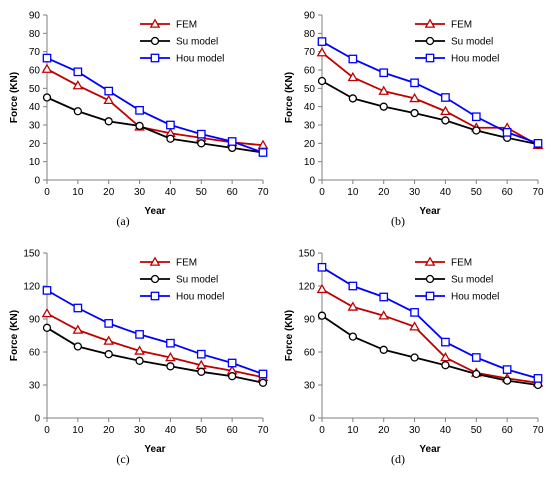 This screenshot has width=550, height=487. What do you see at coordinates (306, 287) in the screenshot?
I see `y-tick-label: 120` at bounding box center [306, 287].